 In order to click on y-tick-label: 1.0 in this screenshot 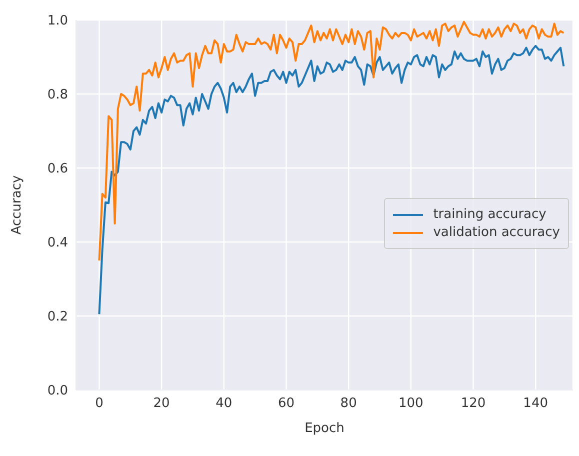, I will do `click(57, 21)`.